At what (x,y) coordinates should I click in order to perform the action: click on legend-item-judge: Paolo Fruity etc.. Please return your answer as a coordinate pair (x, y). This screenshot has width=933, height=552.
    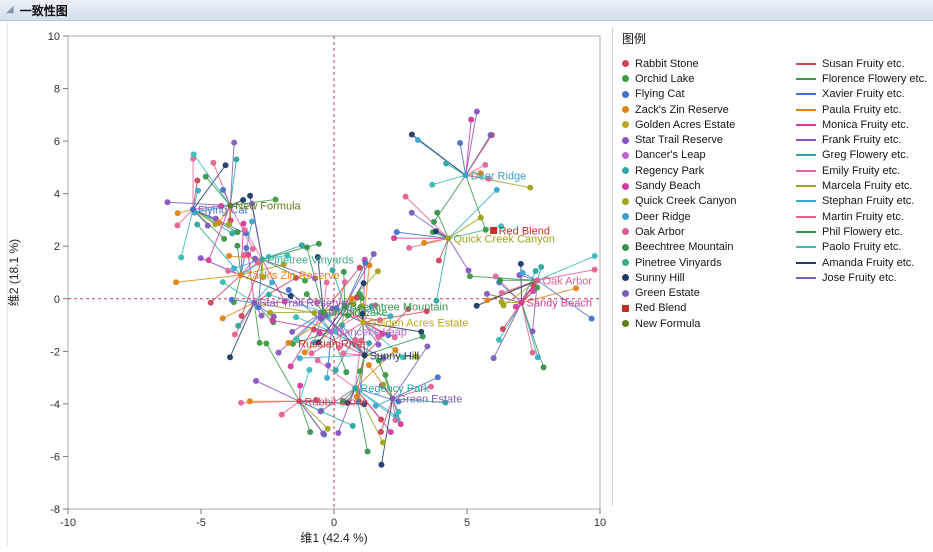
    Looking at the image, I should click on (861, 247).